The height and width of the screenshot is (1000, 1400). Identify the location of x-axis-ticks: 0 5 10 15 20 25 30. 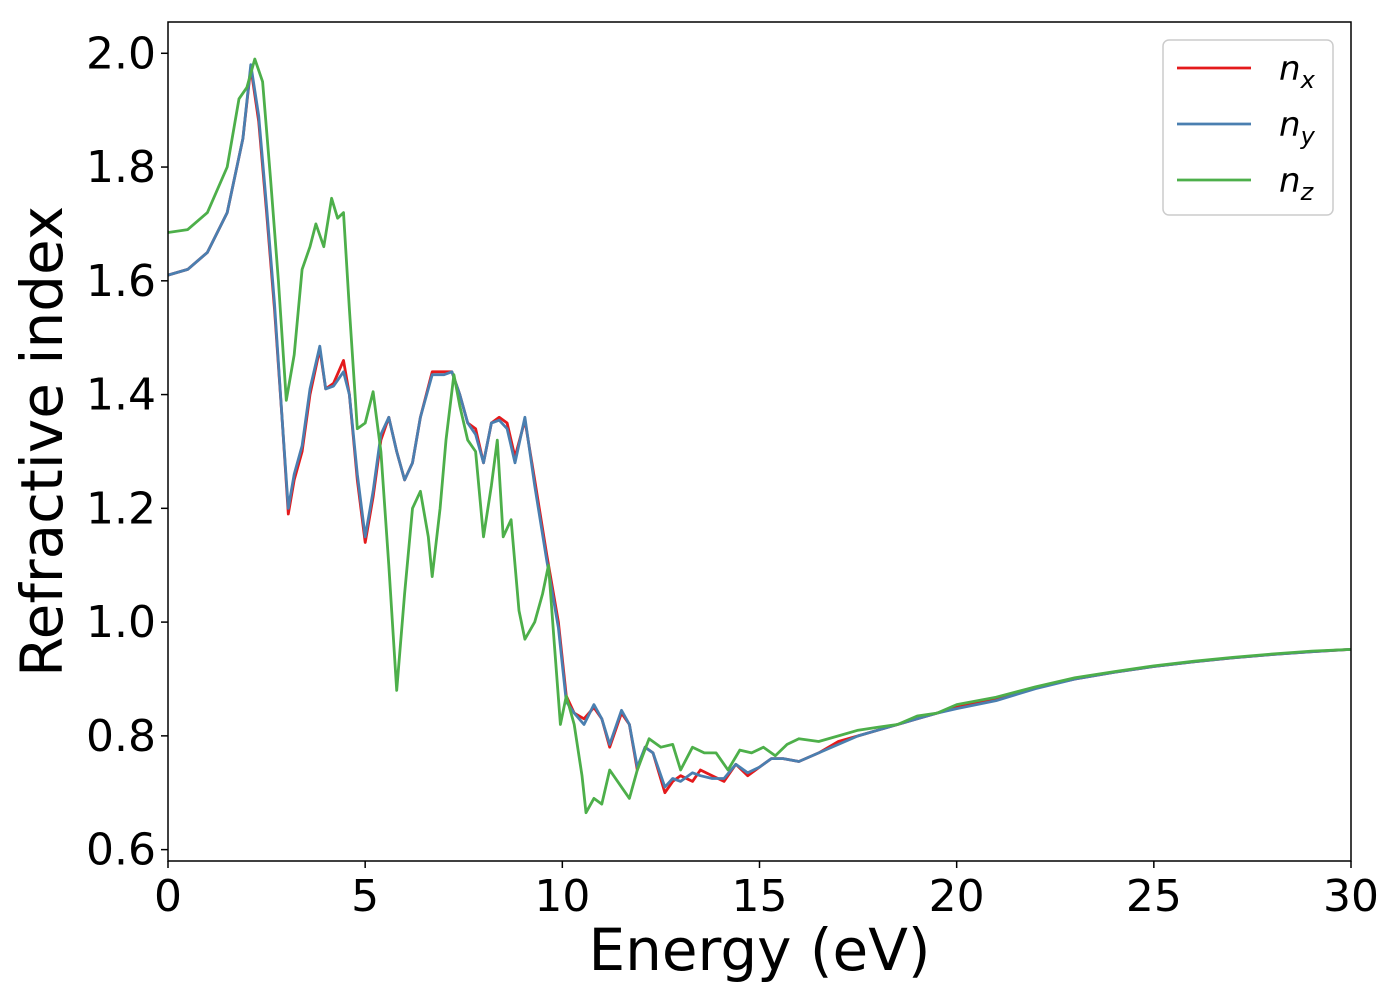
(766, 891).